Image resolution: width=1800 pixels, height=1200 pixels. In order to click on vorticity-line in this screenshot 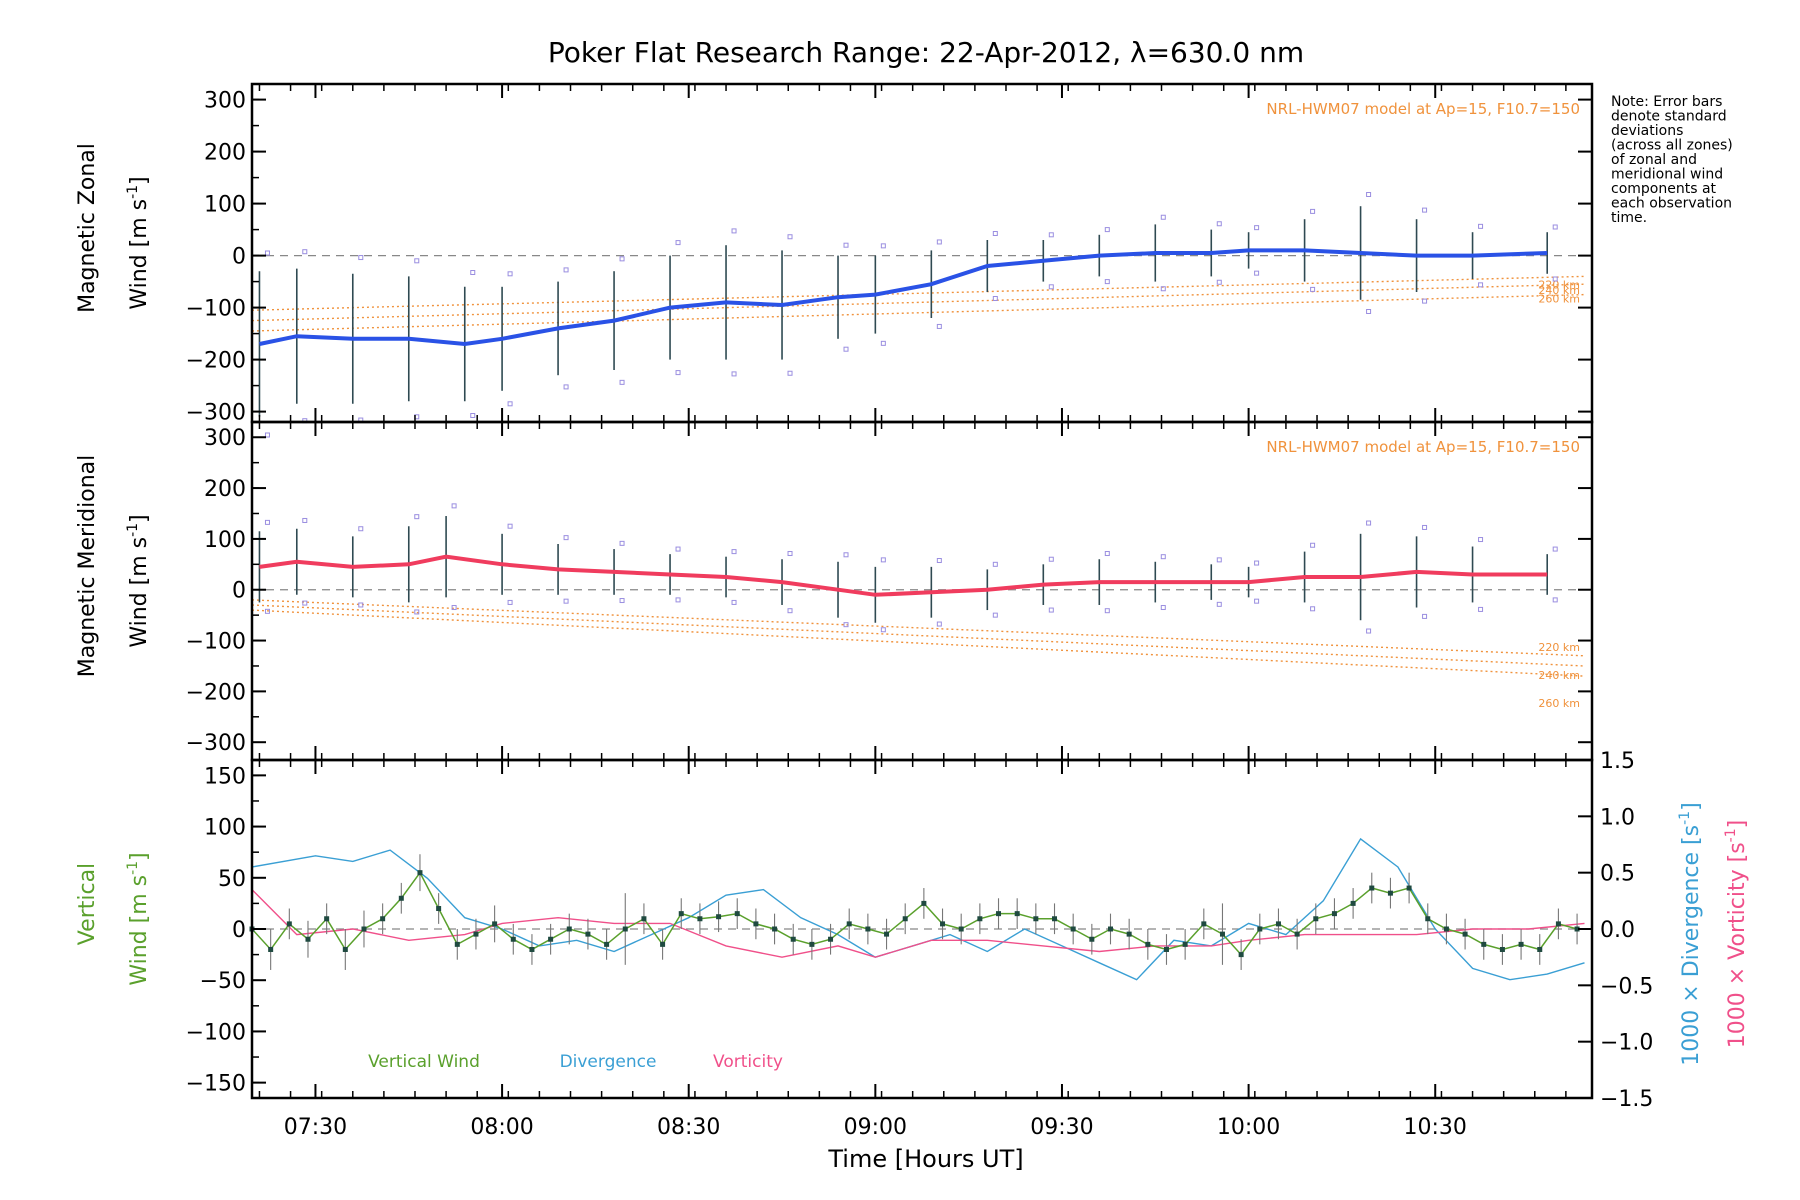, I will do `click(918, 923)`.